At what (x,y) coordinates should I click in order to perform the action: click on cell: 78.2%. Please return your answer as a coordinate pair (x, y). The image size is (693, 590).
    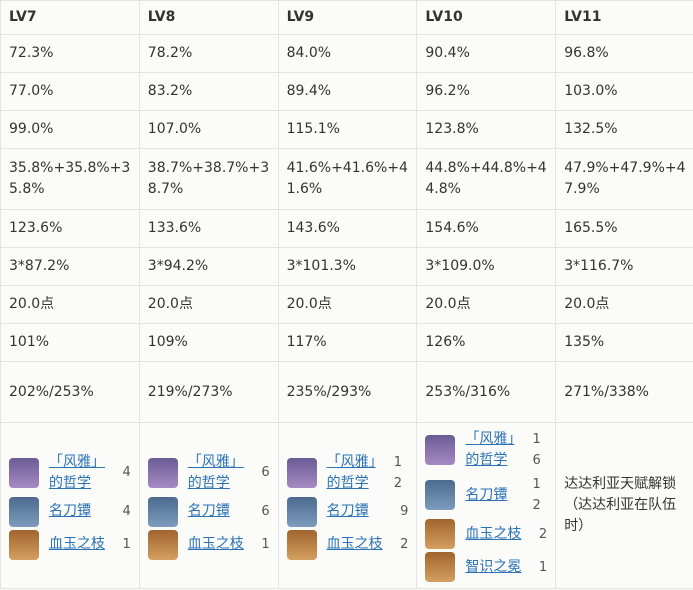
    Looking at the image, I should click on (208, 53).